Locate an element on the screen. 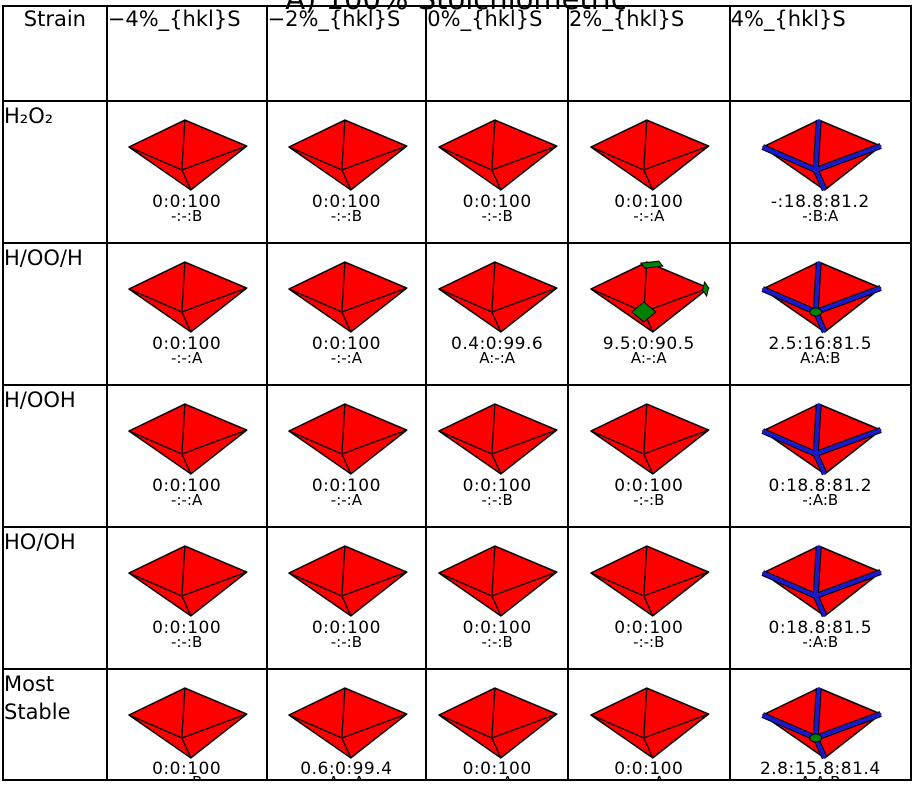 The image size is (912, 795). row-label: H/OOH is located at coordinates (55, 456).